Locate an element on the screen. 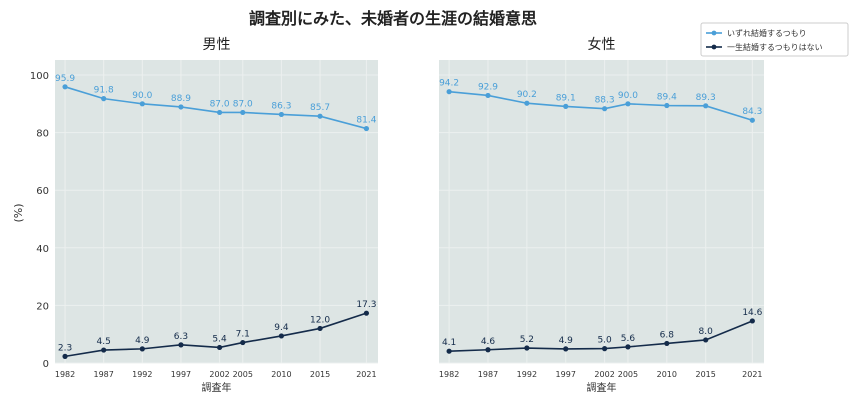 The image size is (858, 400). series: 95.9 91.8 90.0 88.9 87.0 87.0 86.3 85.7 81.4 is located at coordinates (216, 103).